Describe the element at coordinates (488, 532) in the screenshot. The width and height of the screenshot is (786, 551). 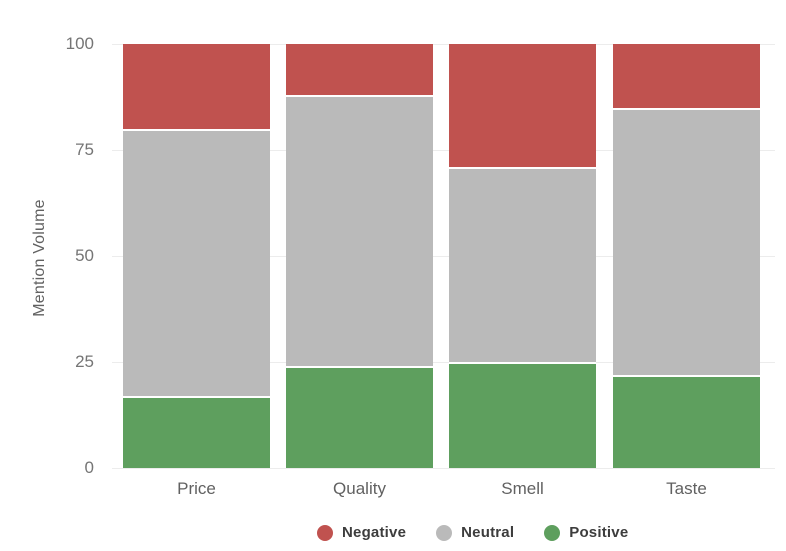
I see `legend-label-neutral: Neutral` at that location.